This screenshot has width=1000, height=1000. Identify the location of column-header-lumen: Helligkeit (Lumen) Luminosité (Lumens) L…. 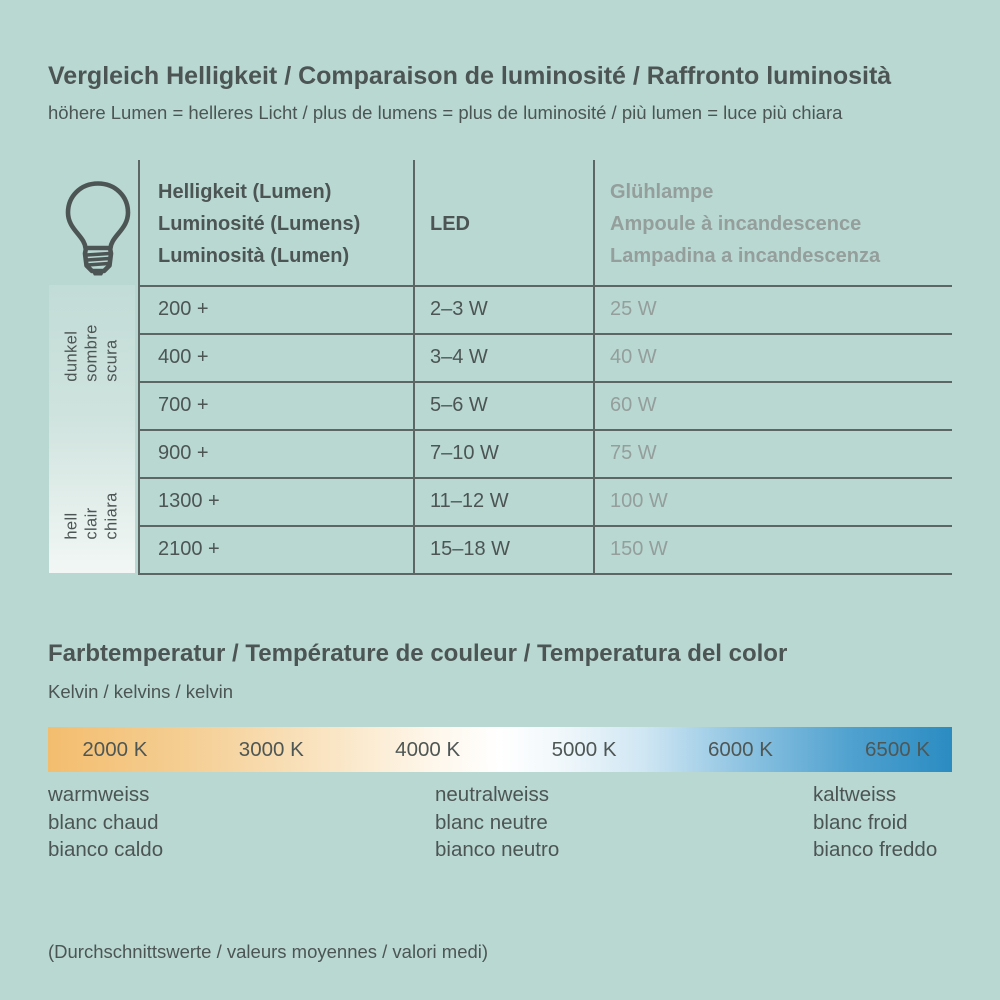
(259, 224).